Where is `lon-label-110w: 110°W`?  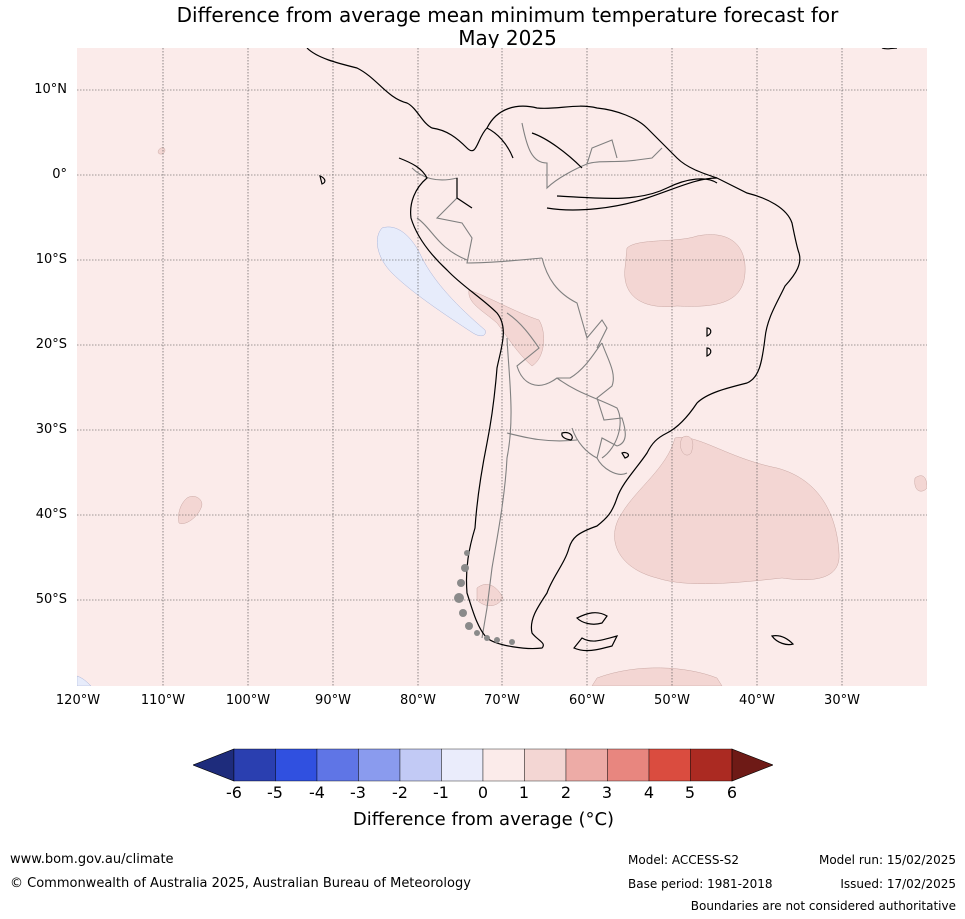
lon-label-110w: 110°W is located at coordinates (163, 700).